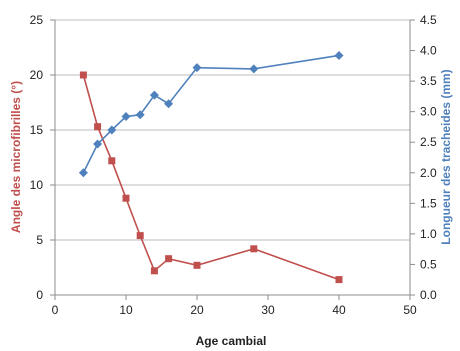 Image resolution: width=460 pixels, height=351 pixels. I want to click on x-tick-label: 30, so click(268, 310).